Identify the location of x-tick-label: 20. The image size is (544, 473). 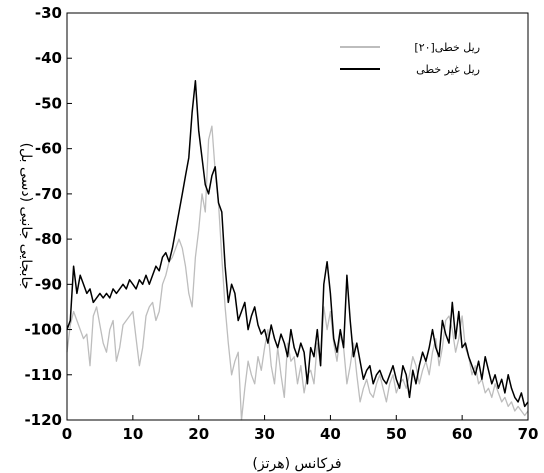
(198, 434).